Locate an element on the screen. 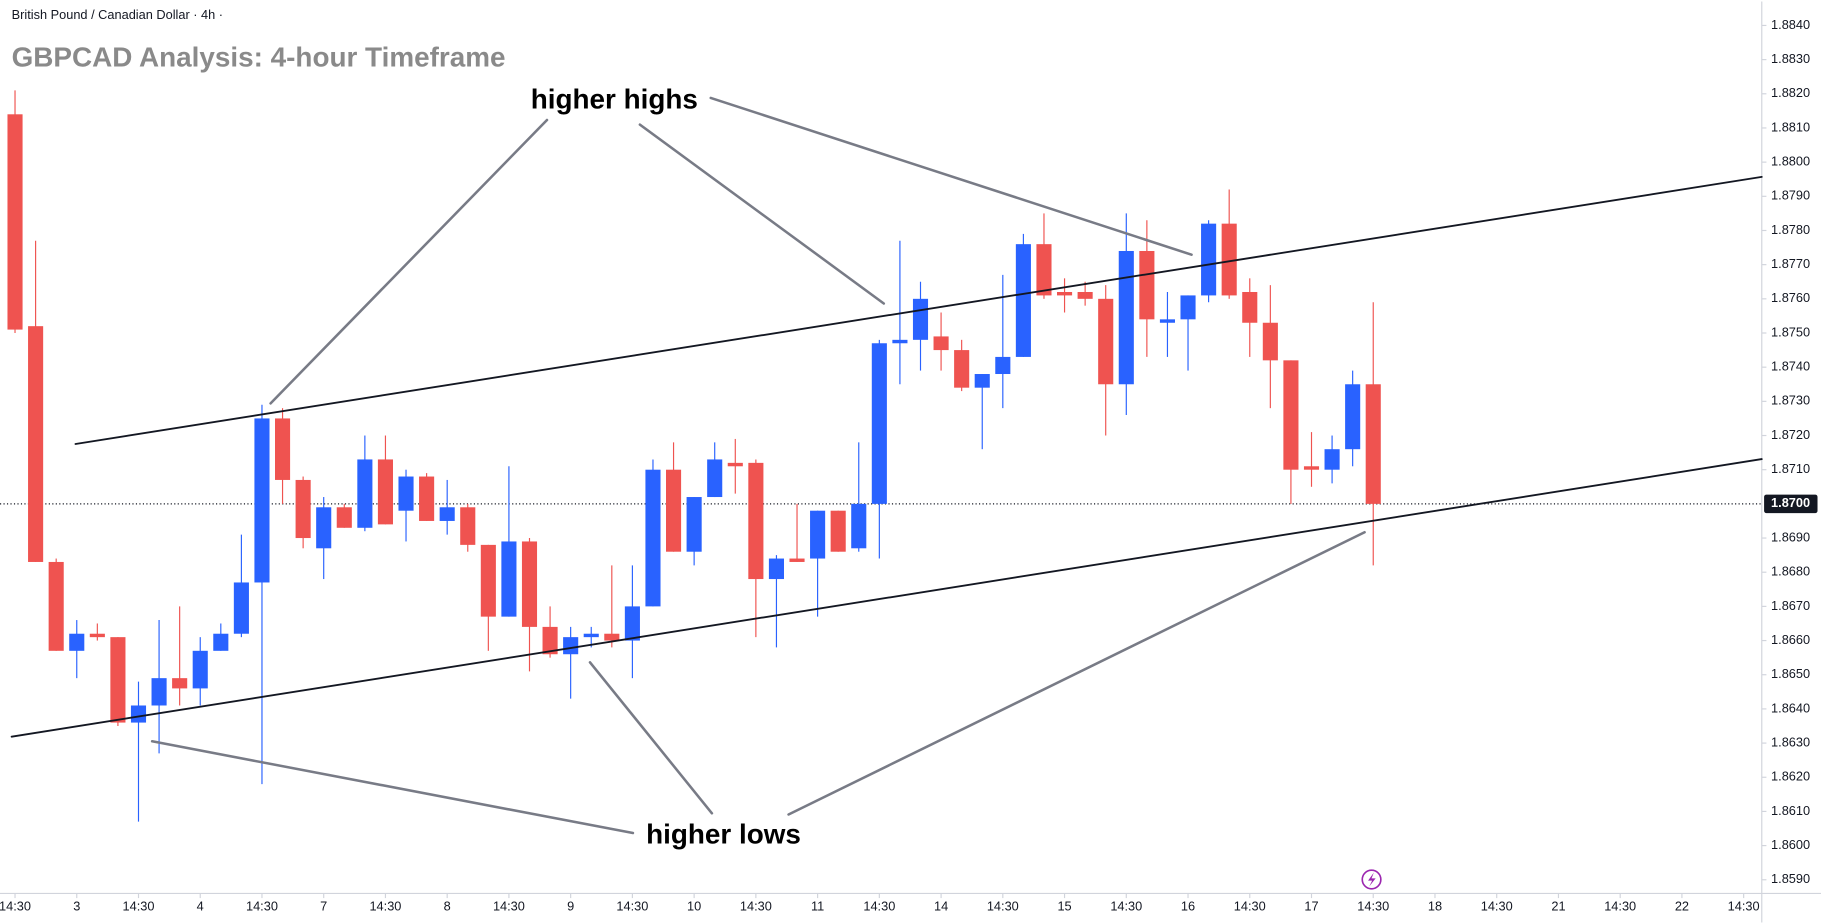 This screenshot has height=924, width=1821. y-tick-label: 1.8810 is located at coordinates (1790, 126).